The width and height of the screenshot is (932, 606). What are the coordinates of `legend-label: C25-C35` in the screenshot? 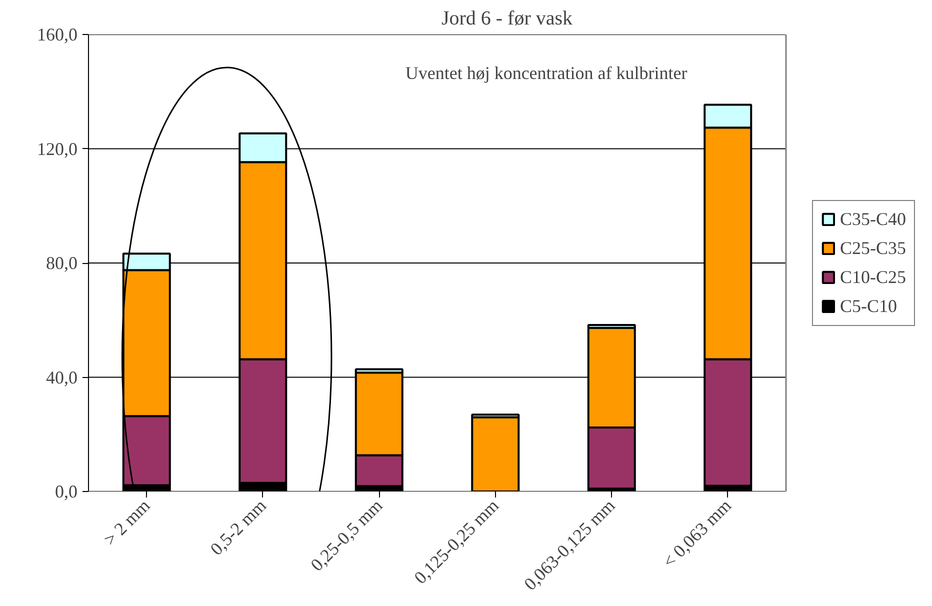 It's located at (873, 248).